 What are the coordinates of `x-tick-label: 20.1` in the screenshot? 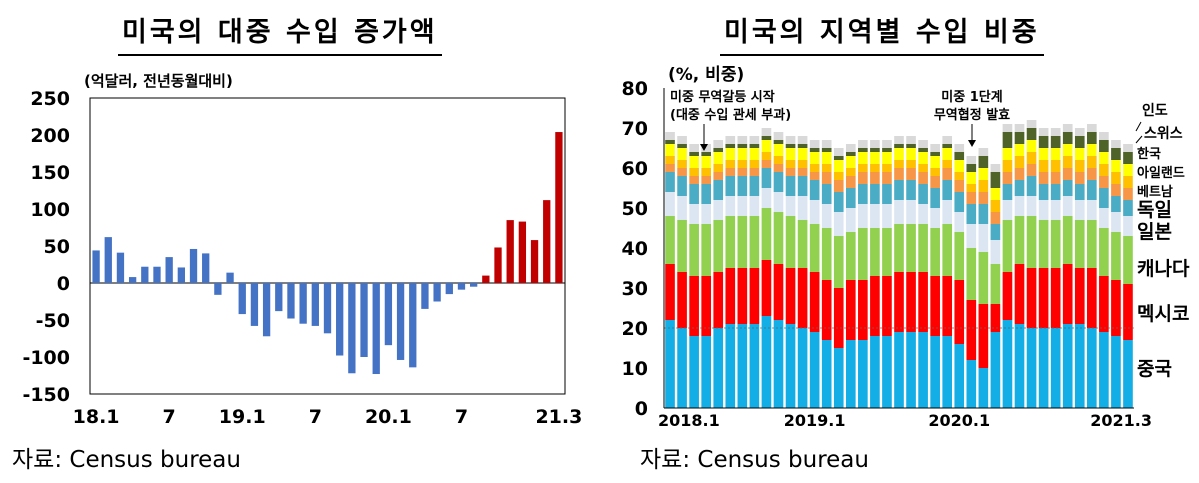 It's located at (388, 417).